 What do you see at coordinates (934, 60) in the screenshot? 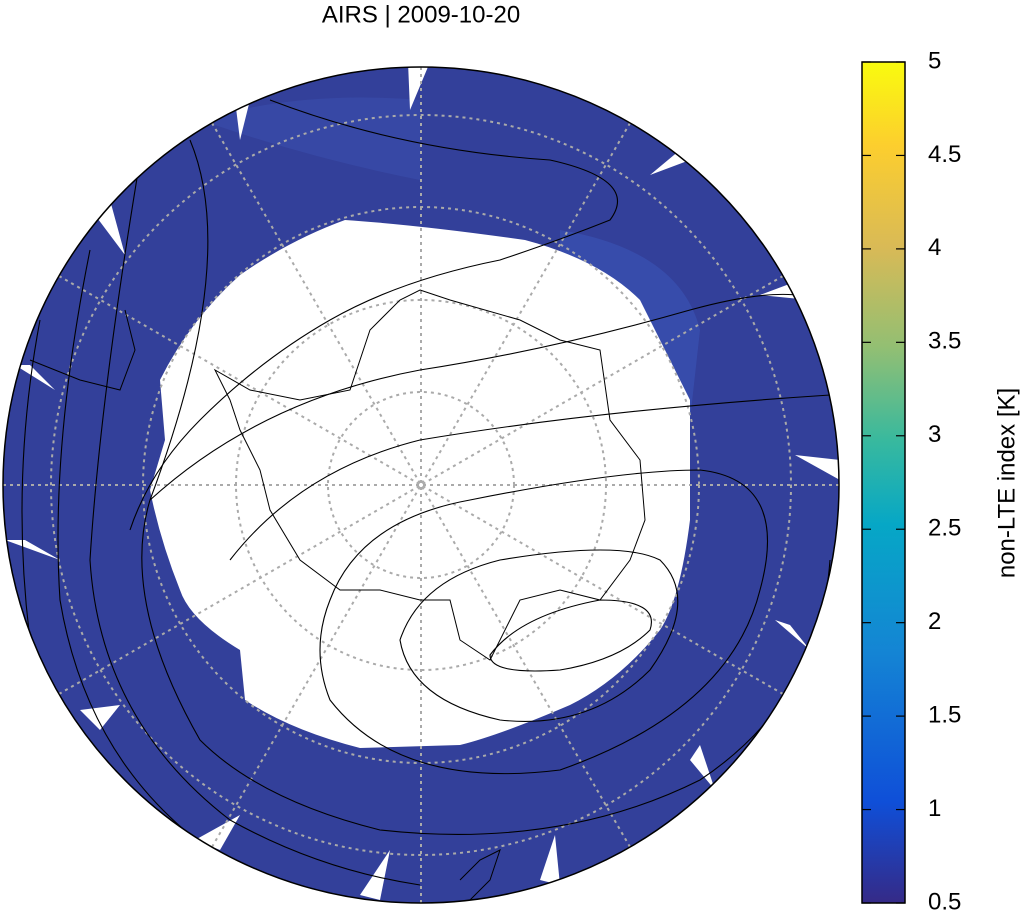
I see `colorbar-tick-label: 5` at bounding box center [934, 60].